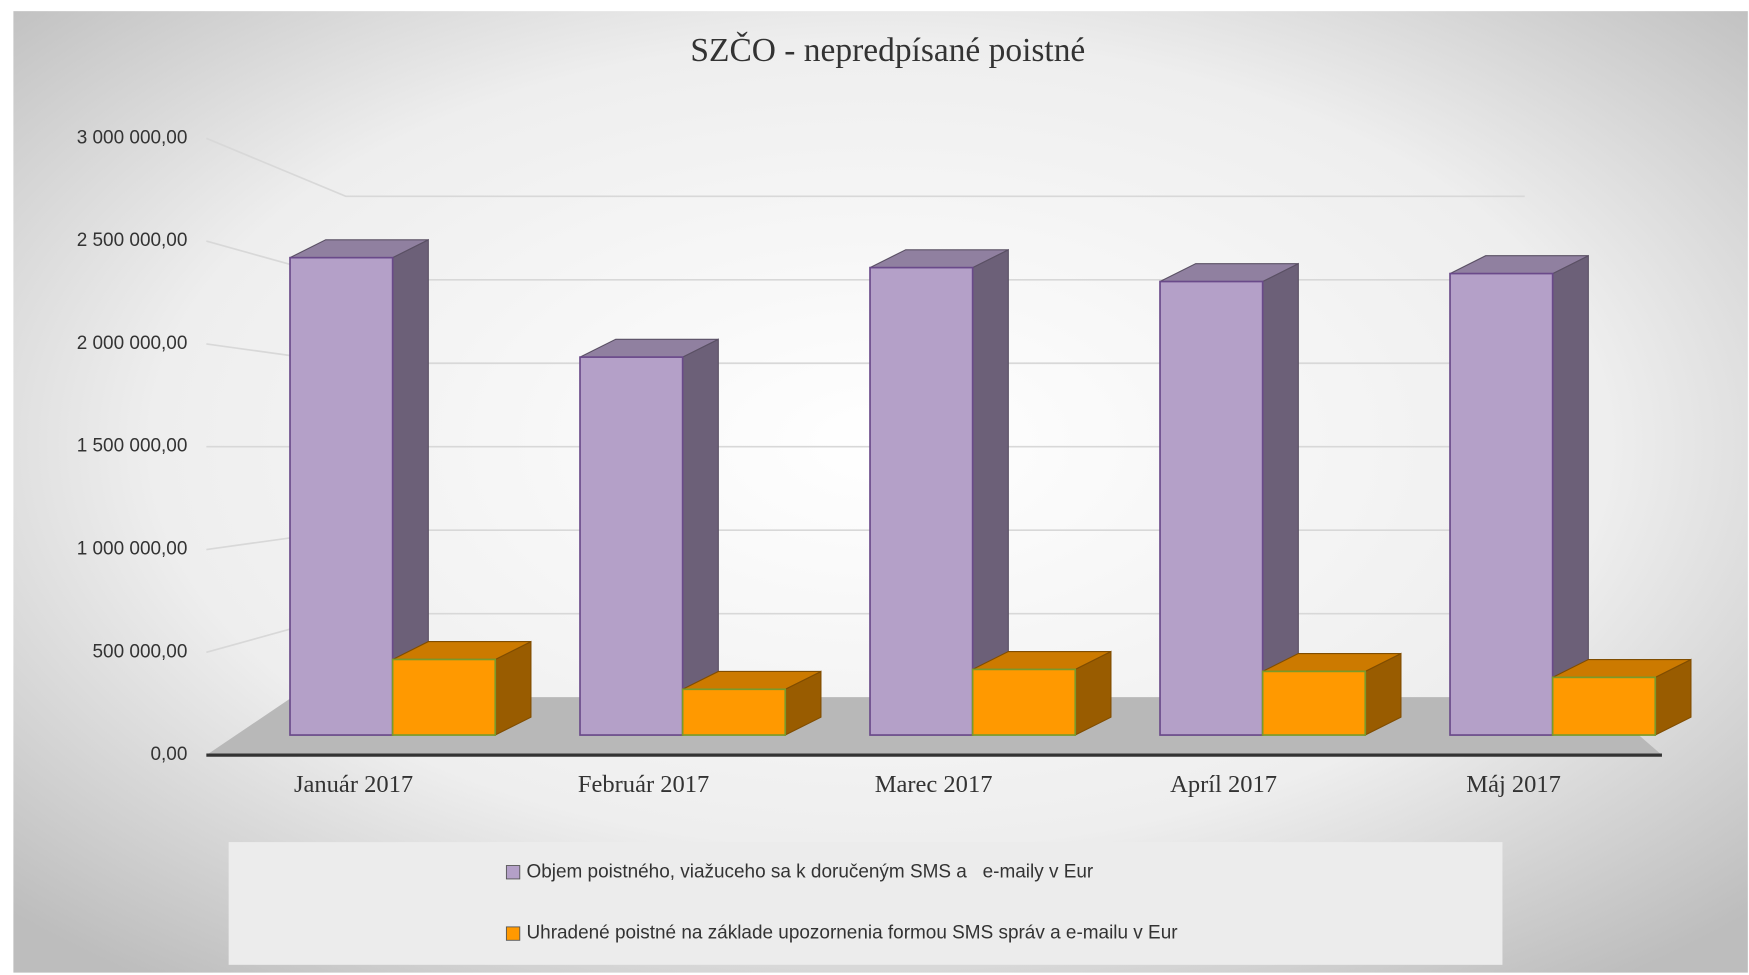 This screenshot has width=1749, height=975. Describe the element at coordinates (887, 50) in the screenshot. I see `chart-title: SZČO - nepredpísané poistné` at that location.